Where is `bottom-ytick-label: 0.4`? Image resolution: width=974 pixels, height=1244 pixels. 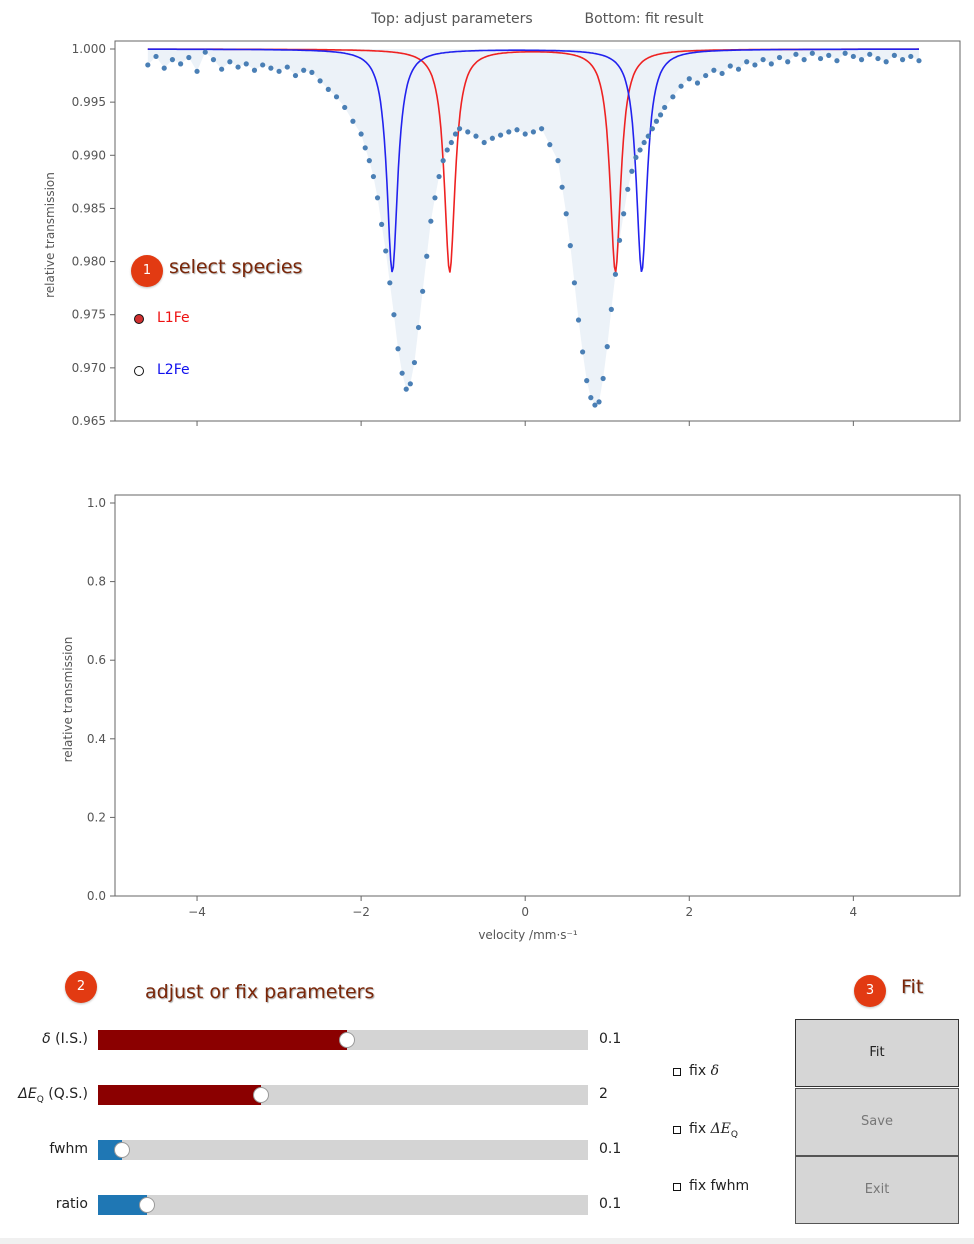
bottom-ytick-label: 0.4 is located at coordinates (96, 739).